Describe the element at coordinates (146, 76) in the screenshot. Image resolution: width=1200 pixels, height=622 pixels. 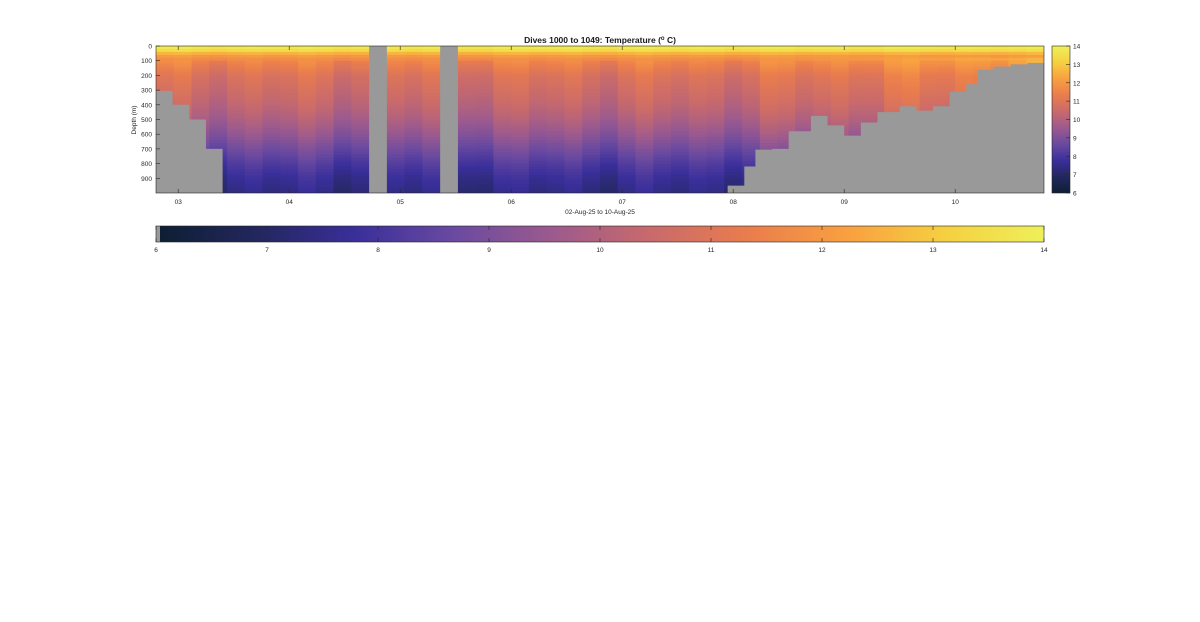
I see `y-tick-label: 200` at that location.